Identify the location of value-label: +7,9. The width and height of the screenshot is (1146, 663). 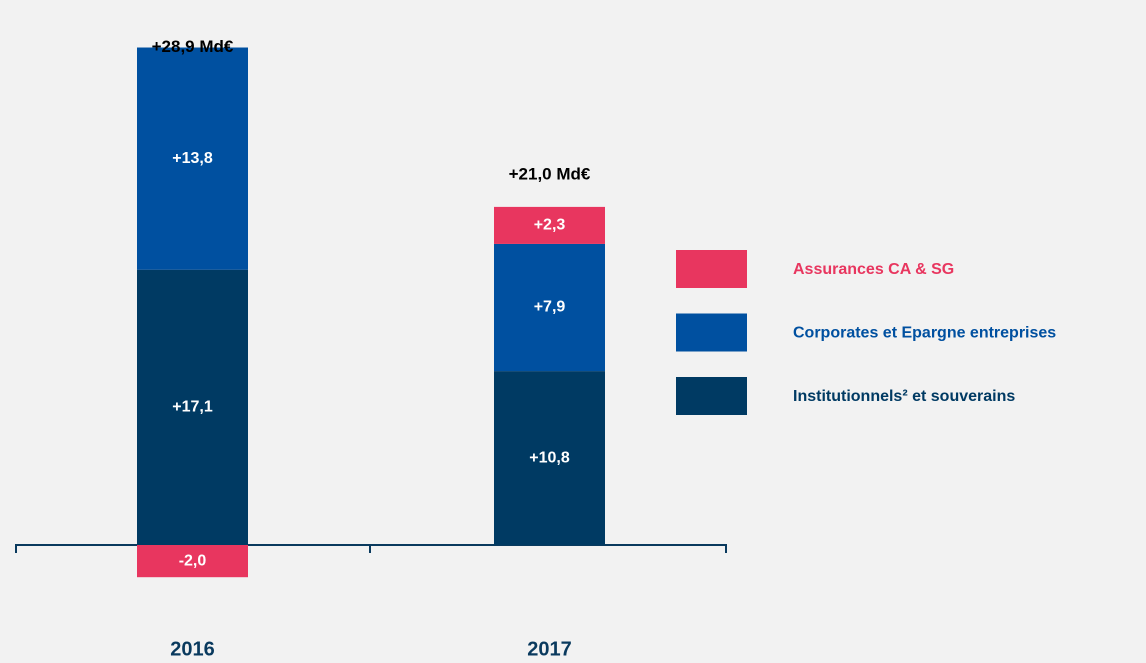
(550, 307).